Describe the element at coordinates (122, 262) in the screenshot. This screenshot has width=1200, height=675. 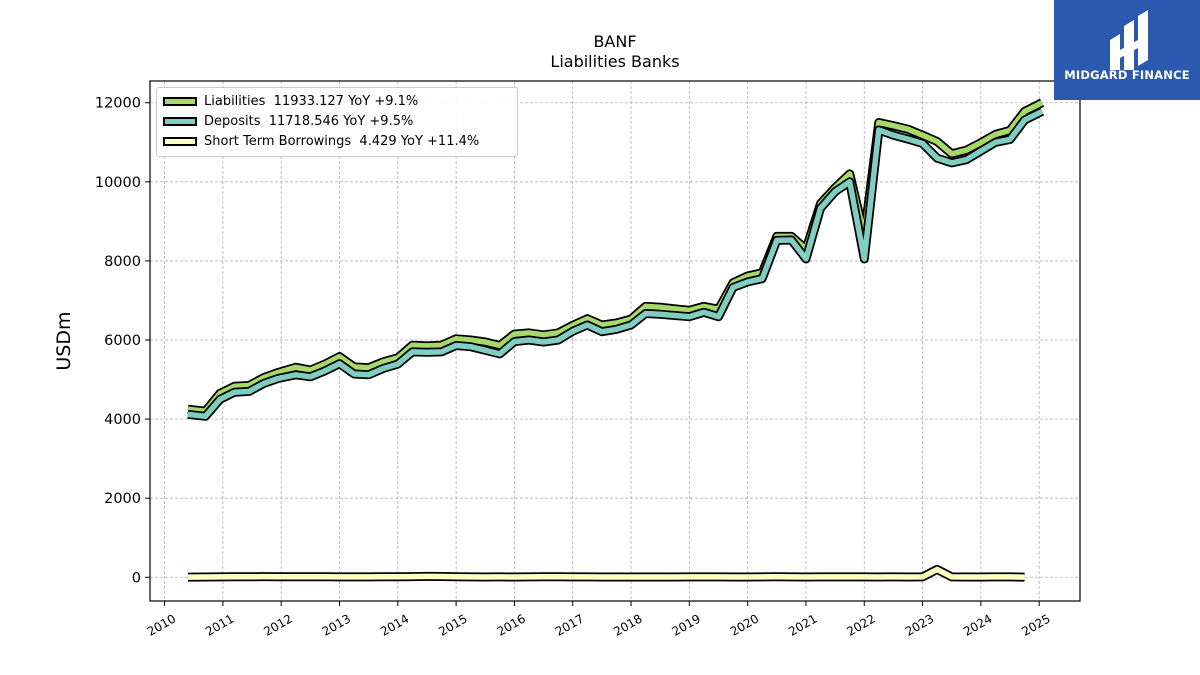
I see `y-tick-label: 8000` at that location.